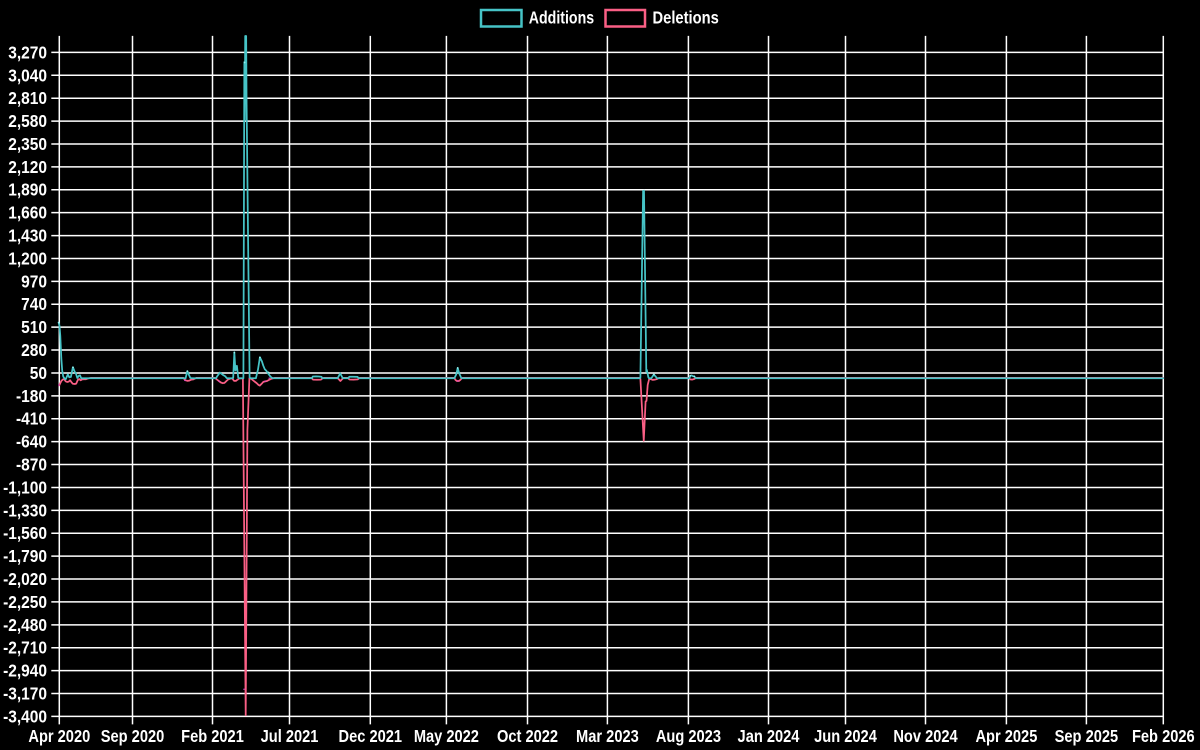 The width and height of the screenshot is (1200, 750). What do you see at coordinates (25, 510) in the screenshot?
I see `svg-text: -1,330` at bounding box center [25, 510].